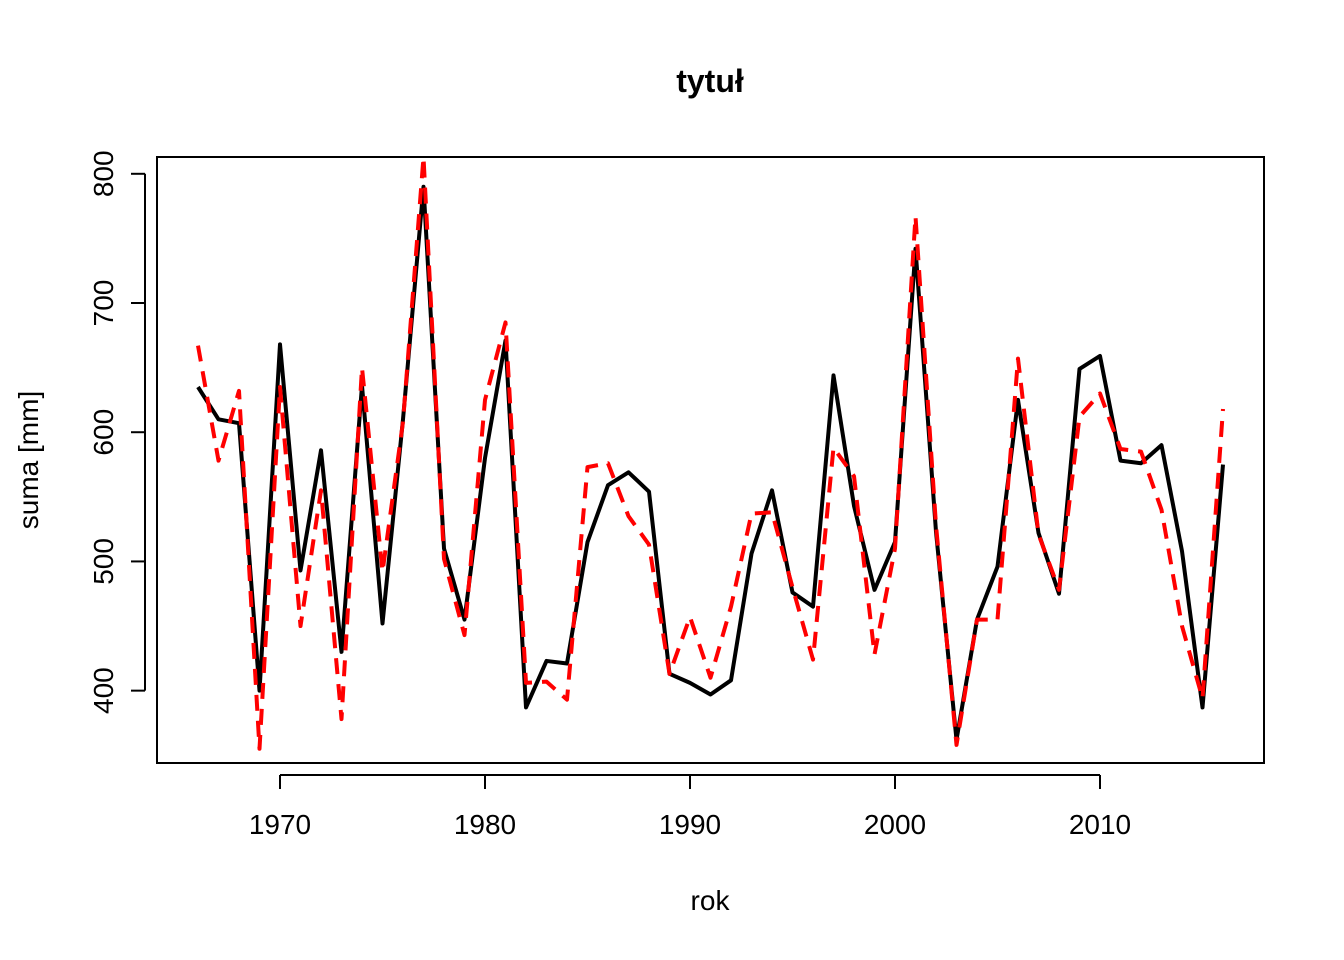 Image resolution: width=1344 pixels, height=960 pixels. What do you see at coordinates (485, 824) in the screenshot?
I see `x-tick-label: 1980` at bounding box center [485, 824].